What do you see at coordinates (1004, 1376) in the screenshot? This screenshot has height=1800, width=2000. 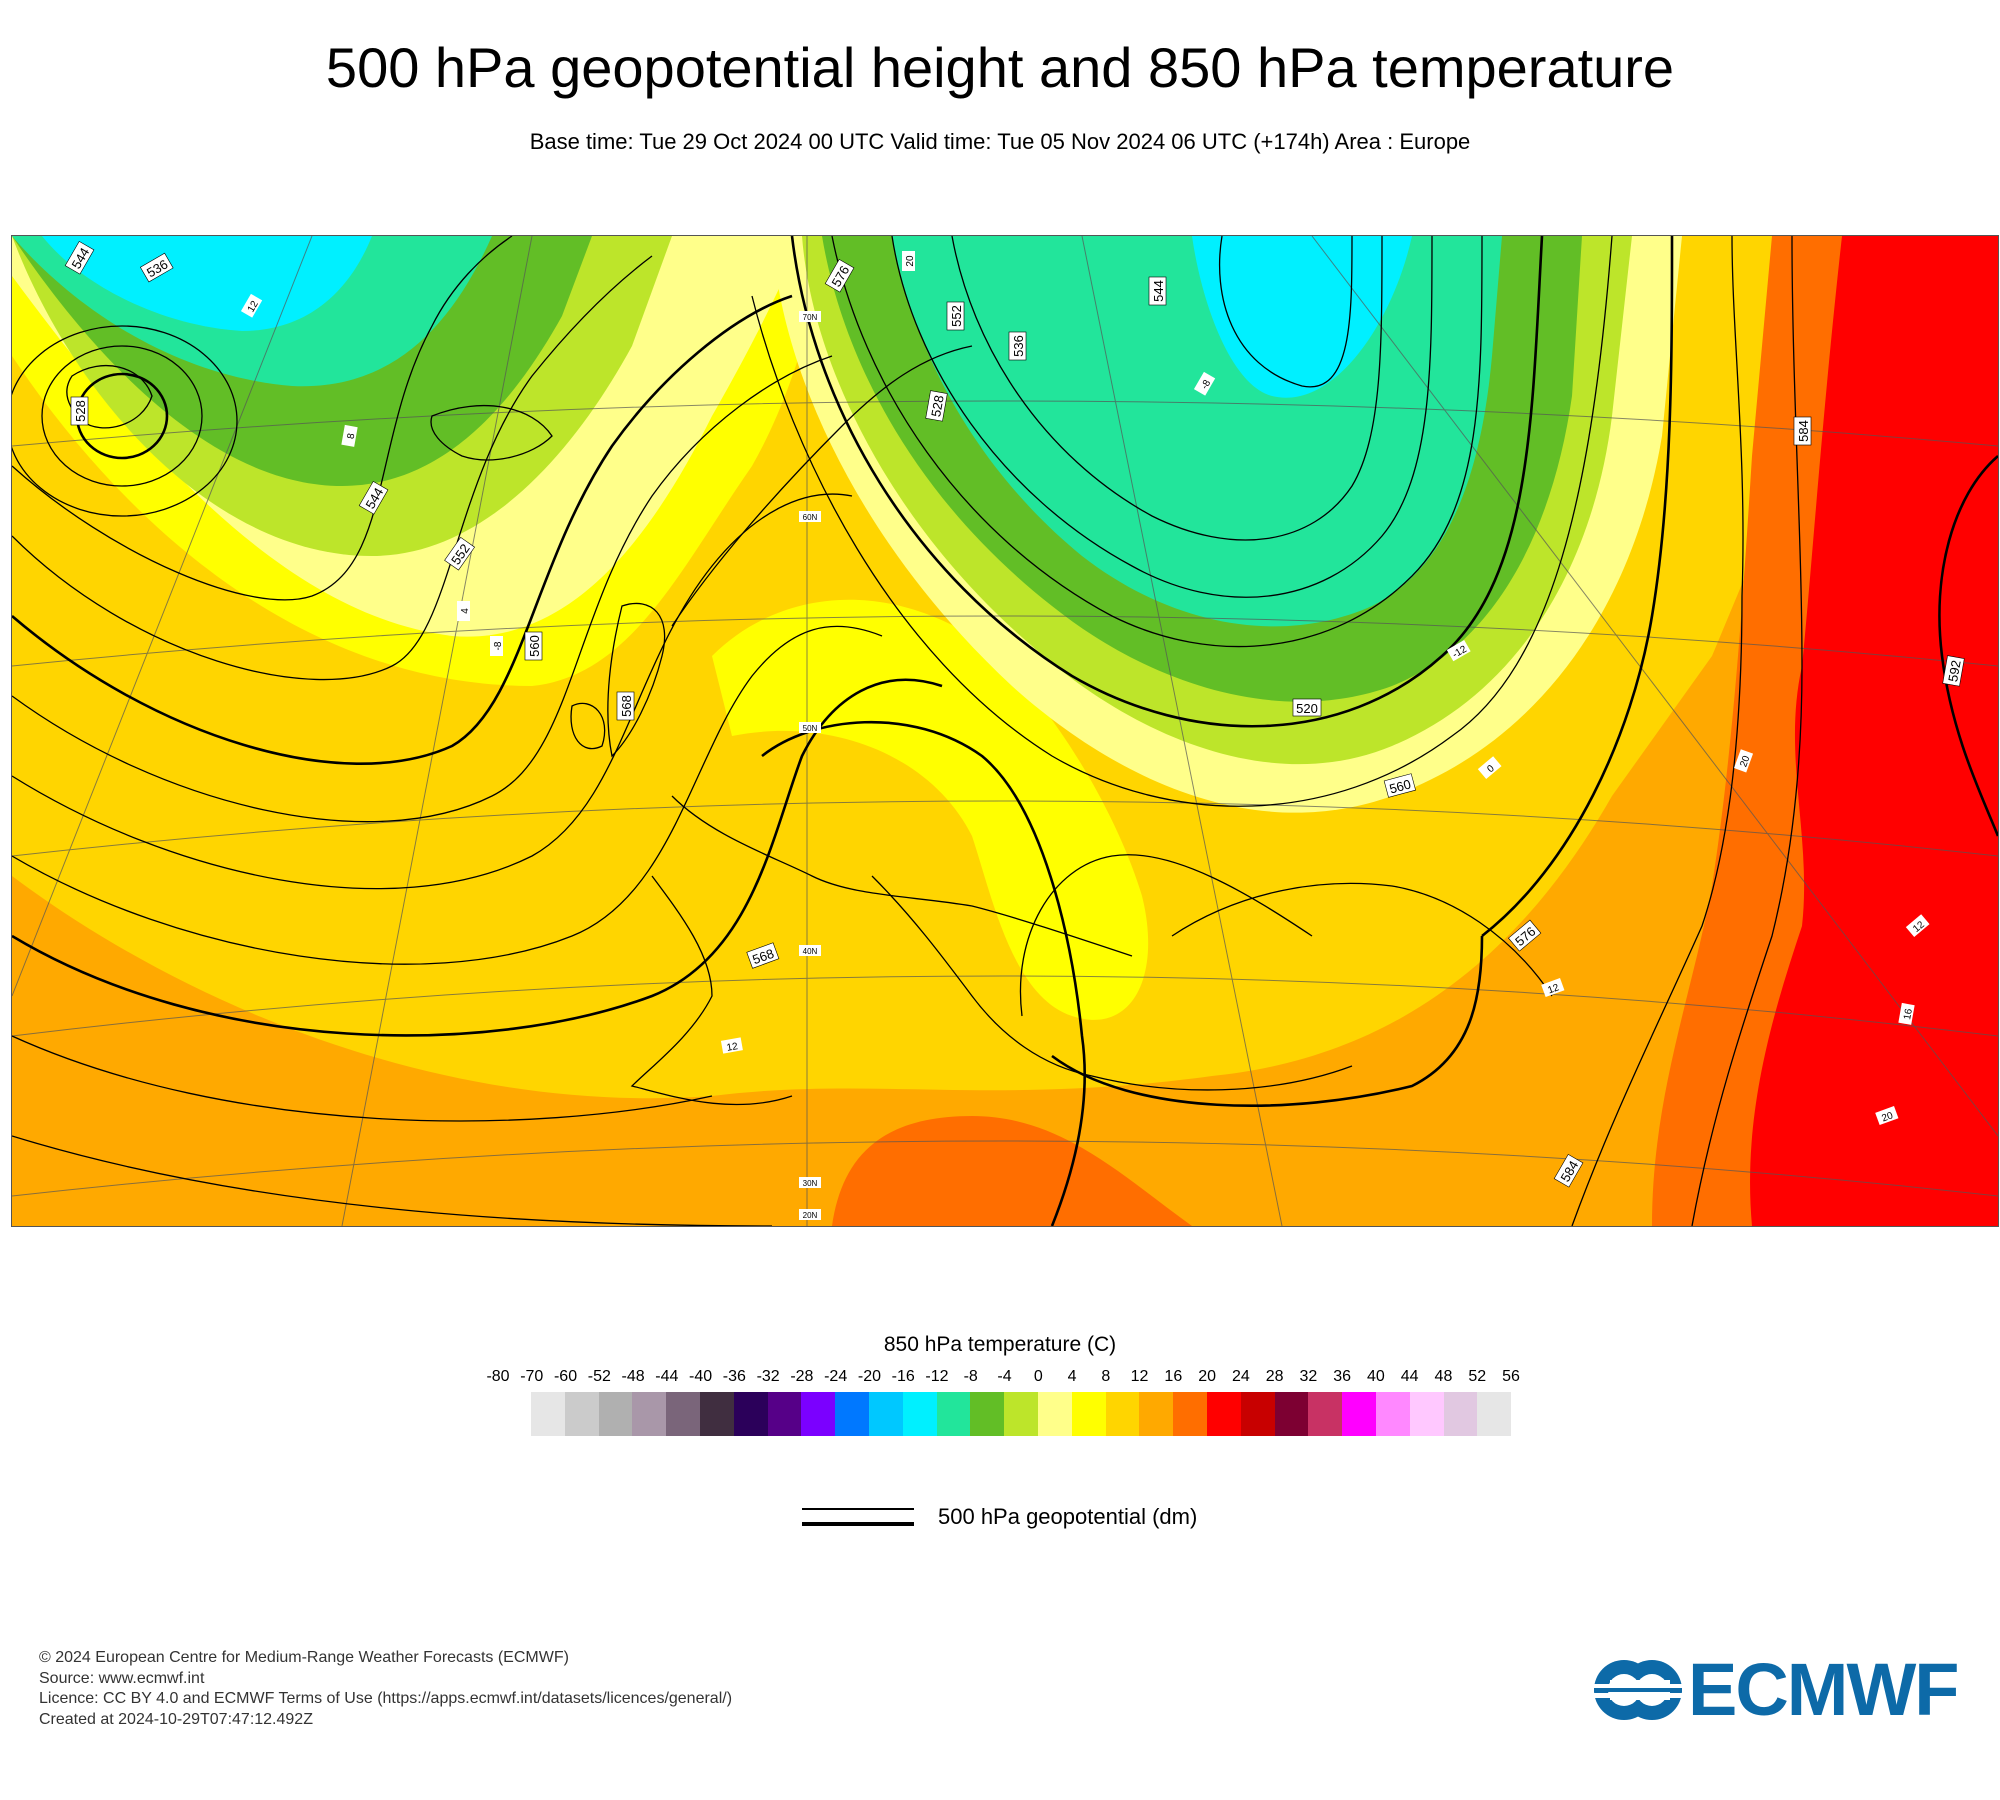 I see `legend-tick-label: -4` at bounding box center [1004, 1376].